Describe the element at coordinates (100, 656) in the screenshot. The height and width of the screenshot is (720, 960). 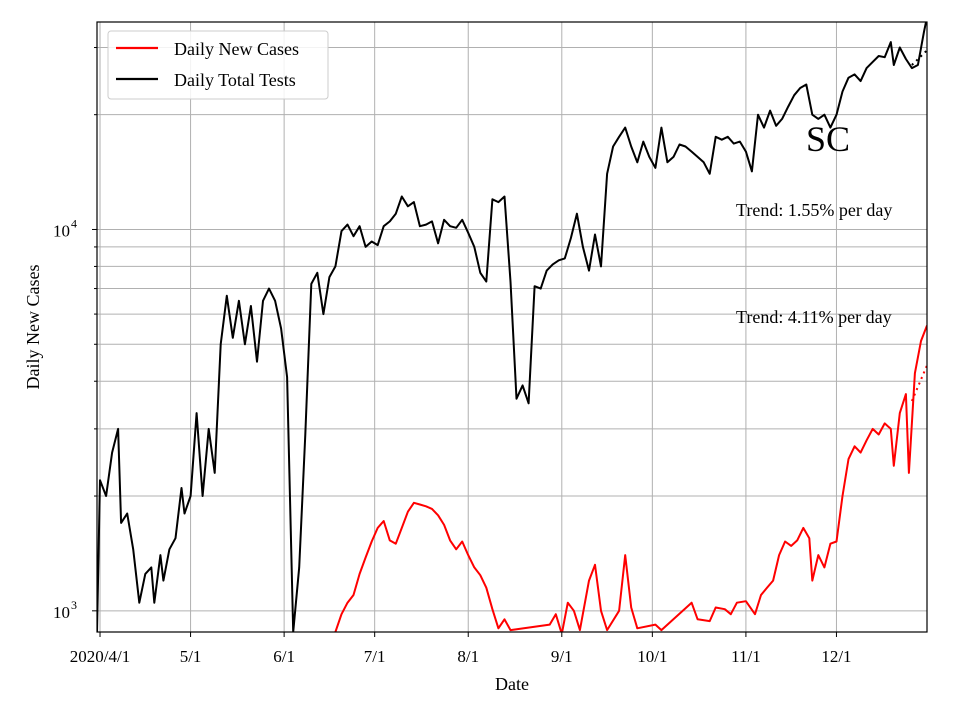
I see `x-tick-label: 2020/4/1` at that location.